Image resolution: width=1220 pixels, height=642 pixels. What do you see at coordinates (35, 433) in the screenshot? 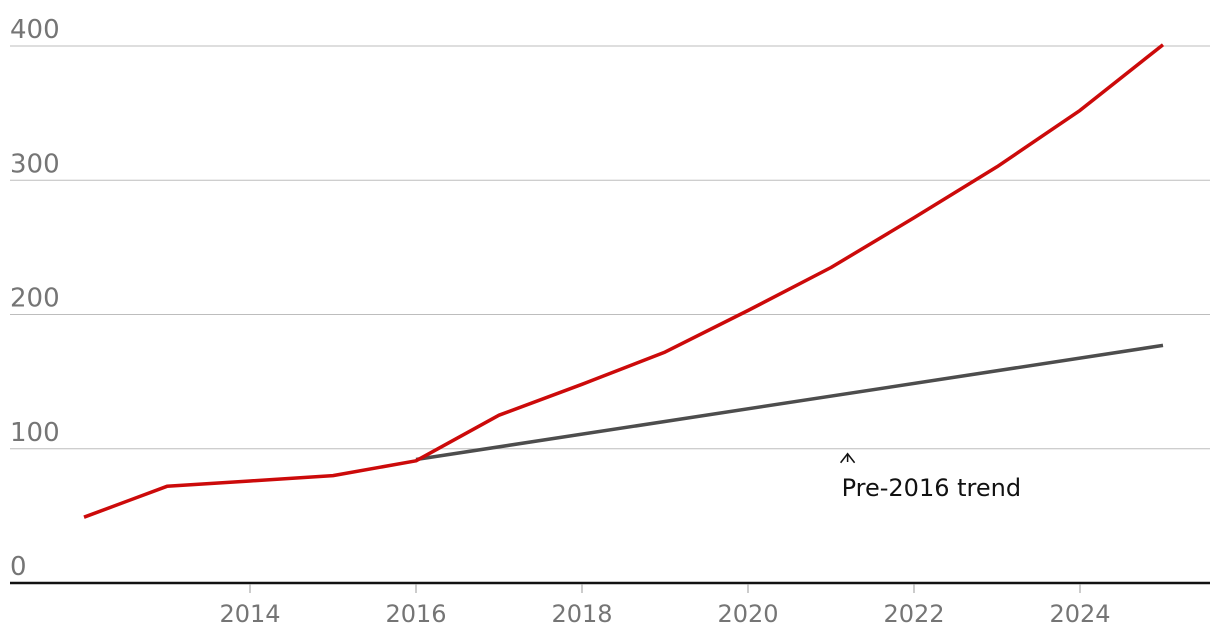
I see `y-tick-label: 100` at bounding box center [35, 433].